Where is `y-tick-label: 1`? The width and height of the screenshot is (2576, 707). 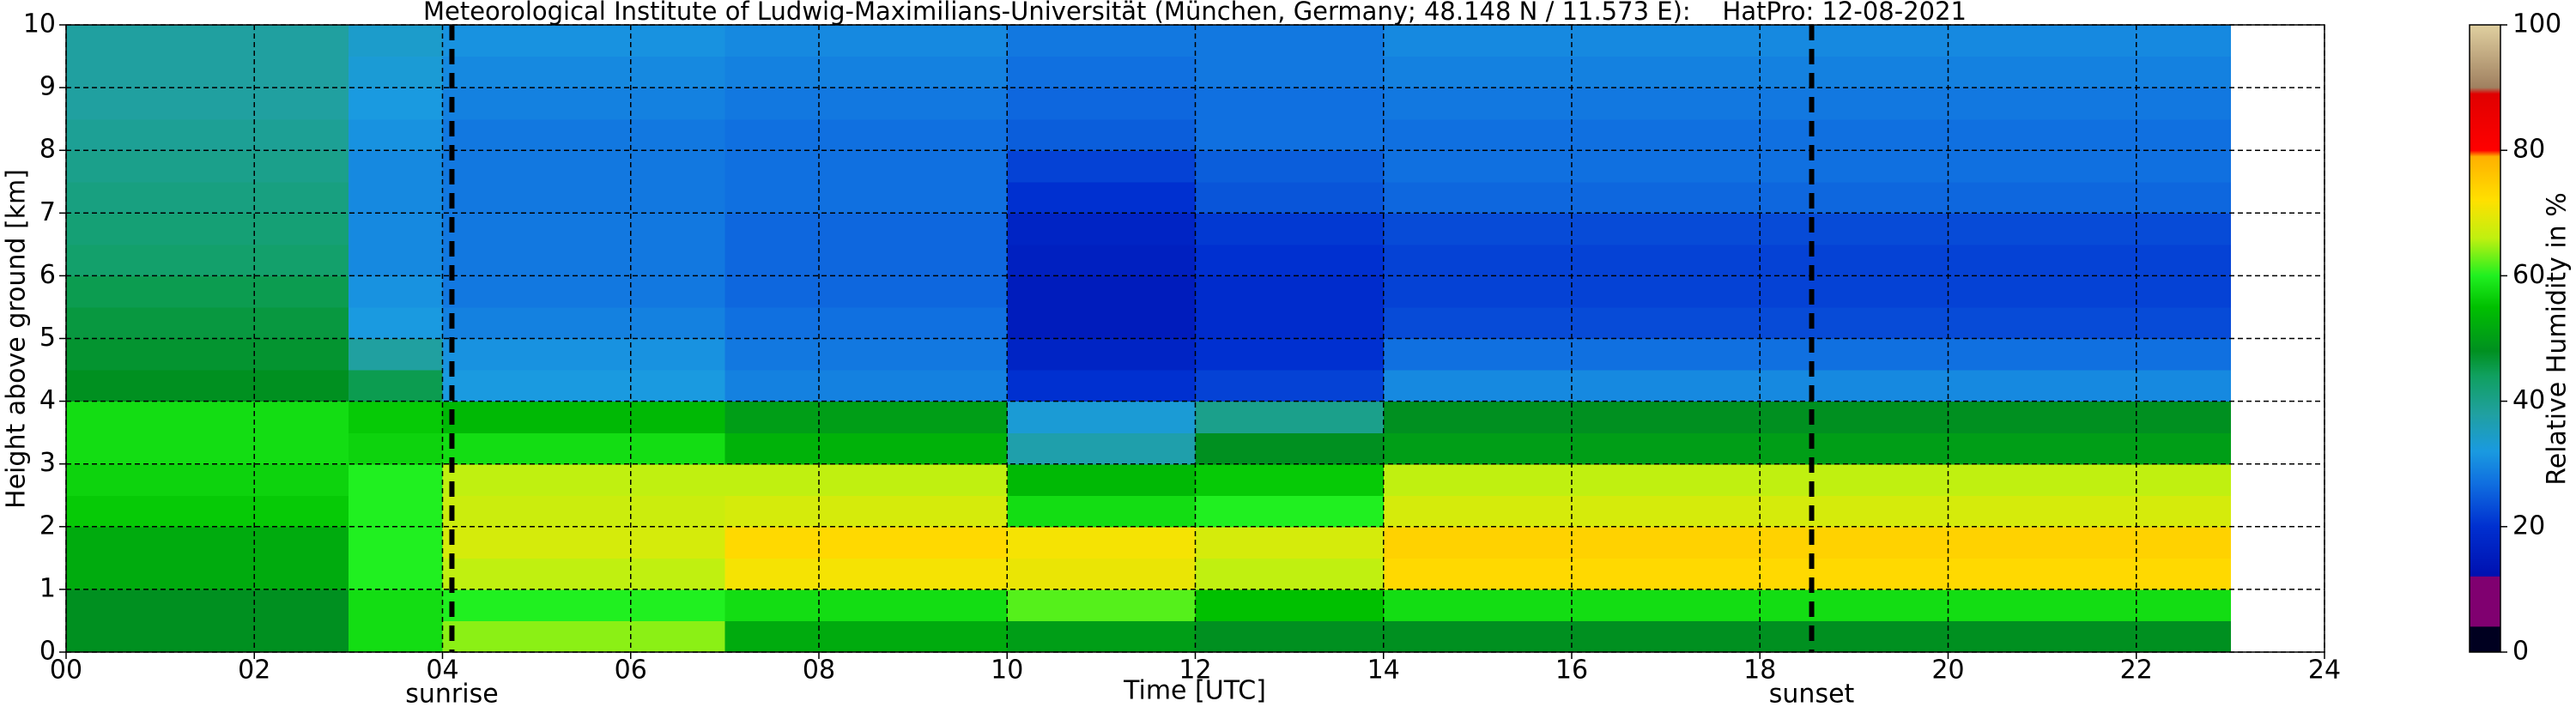 y-tick-label: 1 is located at coordinates (47, 588).